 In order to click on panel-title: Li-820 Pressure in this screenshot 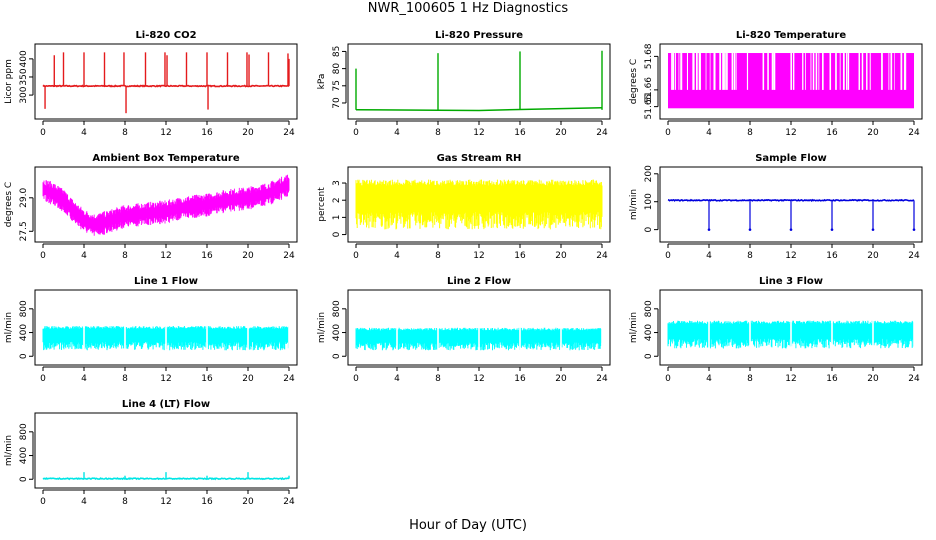, I will do `click(479, 35)`.